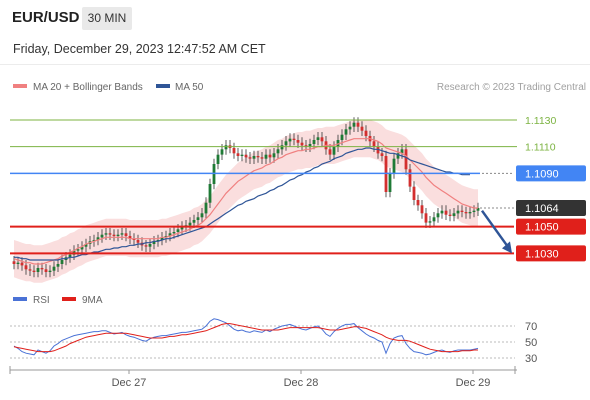 The width and height of the screenshot is (590, 400). What do you see at coordinates (540, 148) in the screenshot?
I see `level-label: 1.1110` at bounding box center [540, 148].